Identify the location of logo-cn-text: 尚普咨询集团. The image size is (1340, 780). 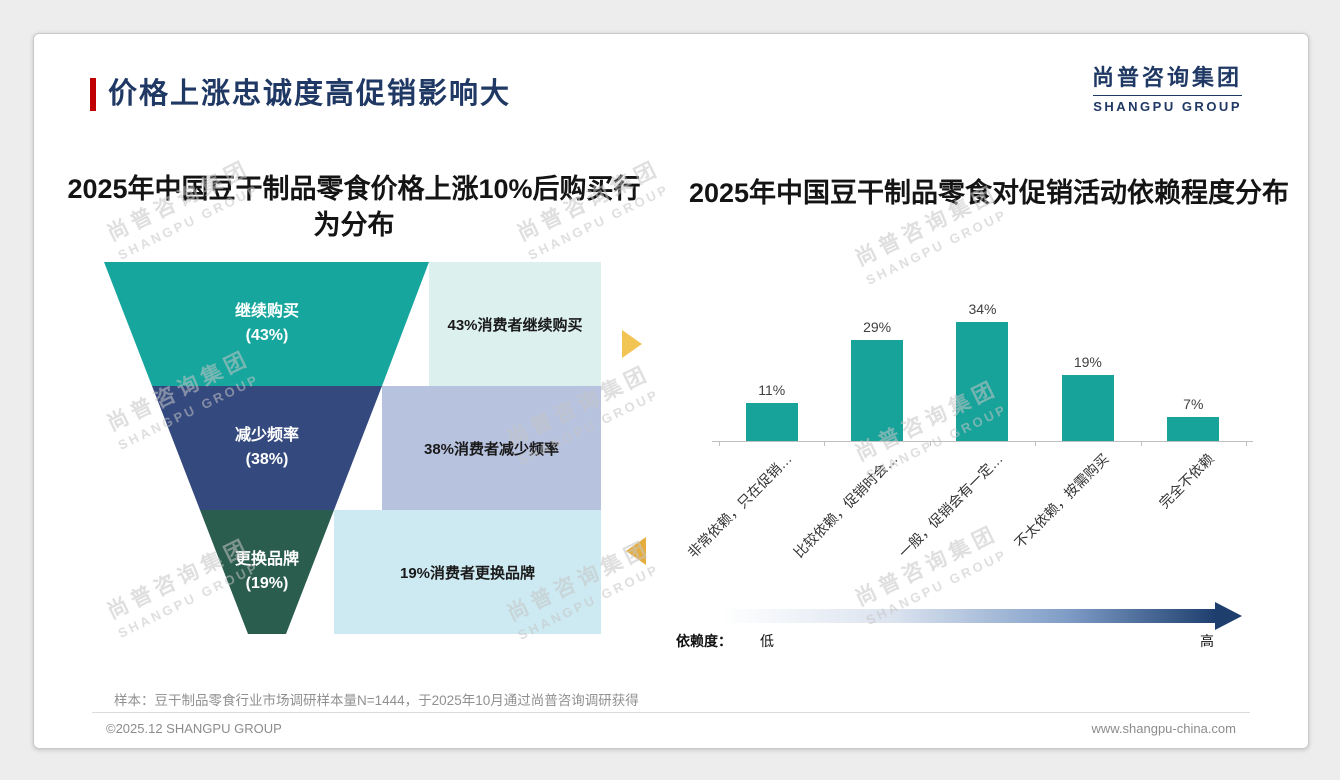
(1166, 77).